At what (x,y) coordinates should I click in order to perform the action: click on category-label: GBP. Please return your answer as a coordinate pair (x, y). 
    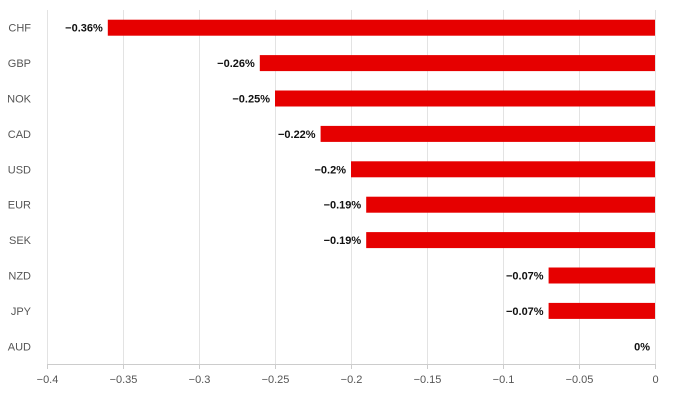
    Looking at the image, I should click on (19, 64).